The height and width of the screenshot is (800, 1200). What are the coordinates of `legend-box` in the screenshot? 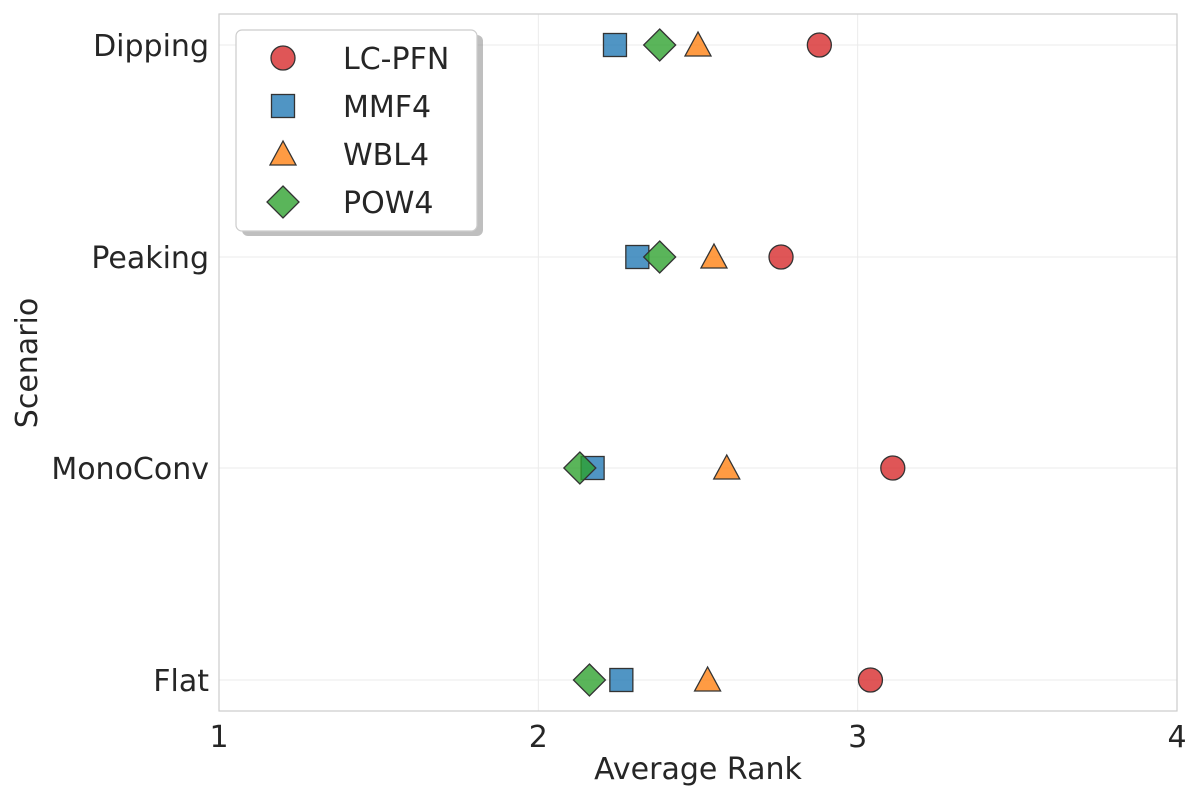 It's located at (356, 130).